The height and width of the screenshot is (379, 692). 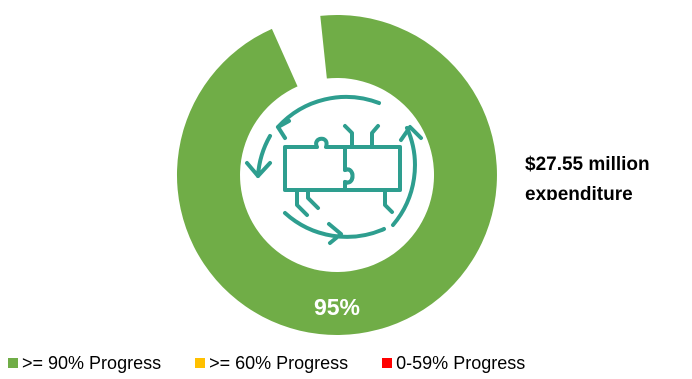 What do you see at coordinates (387, 363) in the screenshot?
I see `legend-swatch-low` at bounding box center [387, 363].